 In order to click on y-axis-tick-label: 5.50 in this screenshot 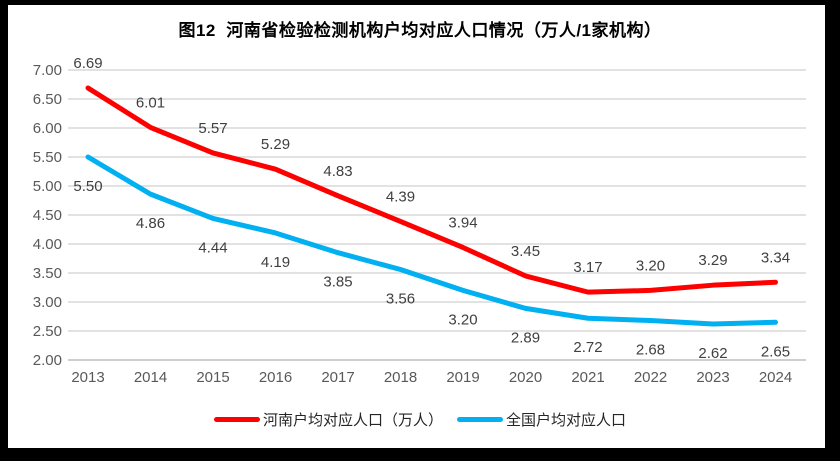, I will do `click(47, 157)`.